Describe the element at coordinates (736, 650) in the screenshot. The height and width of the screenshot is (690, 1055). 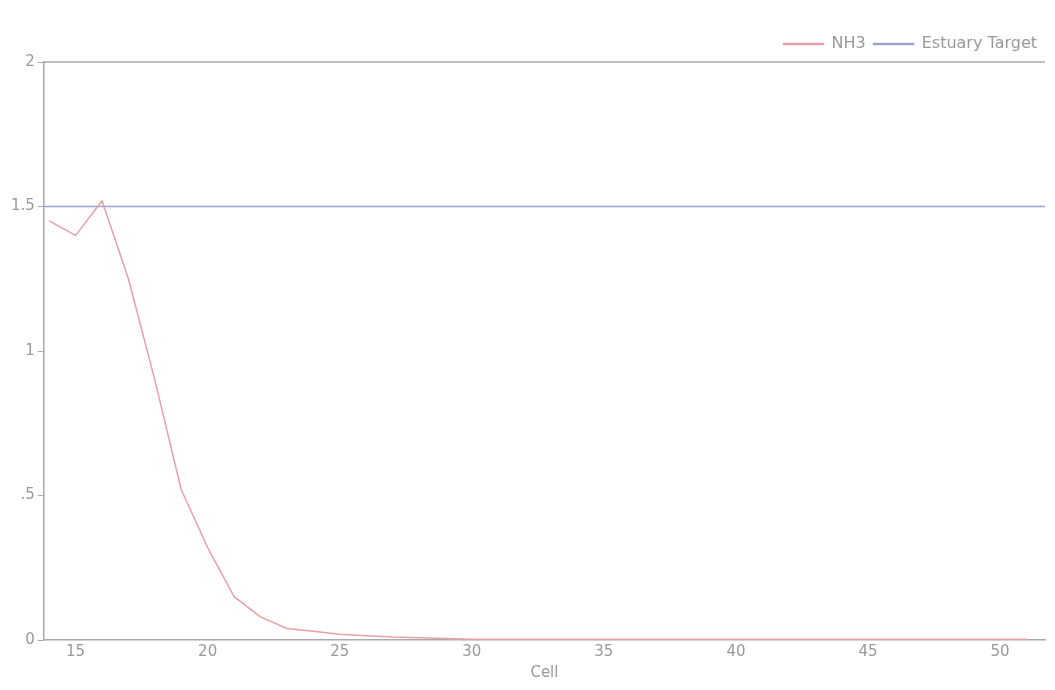
I see `x-tick-label: 40` at that location.